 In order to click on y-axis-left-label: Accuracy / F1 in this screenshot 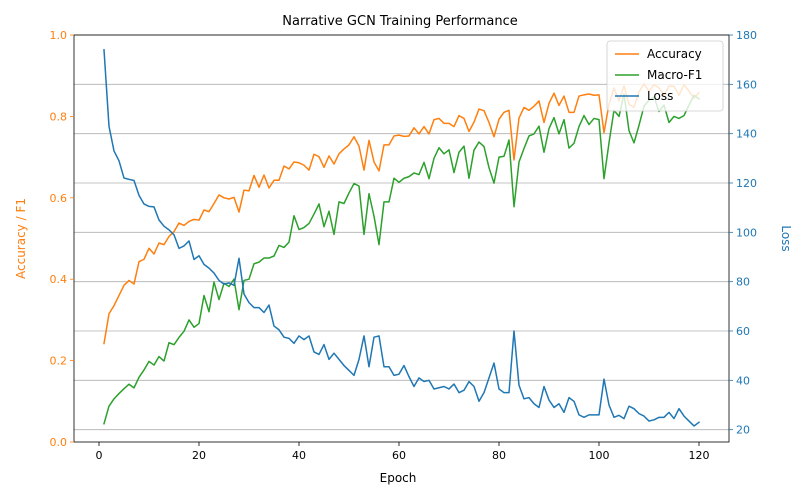, I will do `click(21, 238)`.